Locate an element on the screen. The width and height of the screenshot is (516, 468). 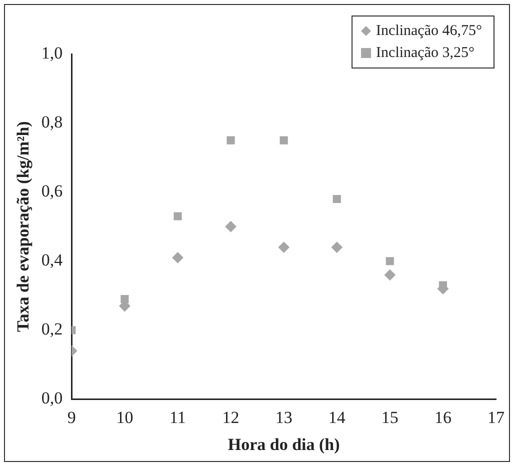
x-tick-label: 10 is located at coordinates (125, 417).